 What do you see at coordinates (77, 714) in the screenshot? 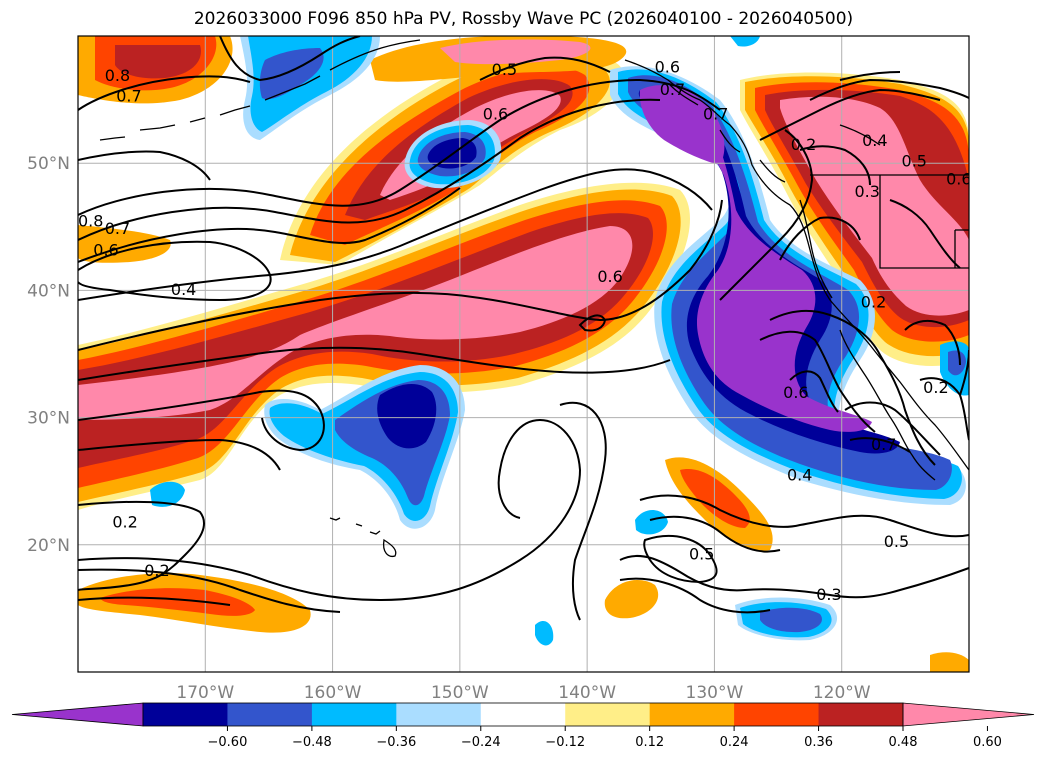
I see `colorbar-extend-min` at bounding box center [77, 714].